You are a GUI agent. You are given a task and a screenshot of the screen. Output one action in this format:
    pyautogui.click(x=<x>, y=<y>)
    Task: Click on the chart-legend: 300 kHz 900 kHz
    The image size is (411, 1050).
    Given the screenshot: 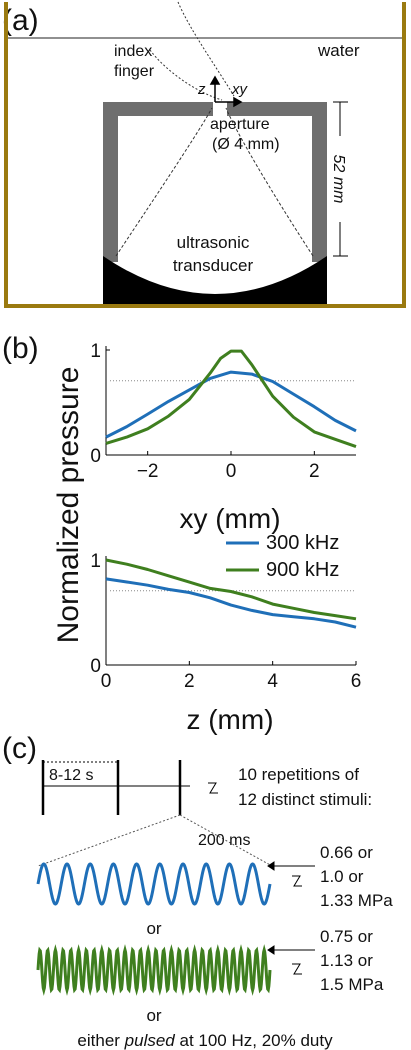 What is the action you would take?
    pyautogui.click(x=282, y=556)
    